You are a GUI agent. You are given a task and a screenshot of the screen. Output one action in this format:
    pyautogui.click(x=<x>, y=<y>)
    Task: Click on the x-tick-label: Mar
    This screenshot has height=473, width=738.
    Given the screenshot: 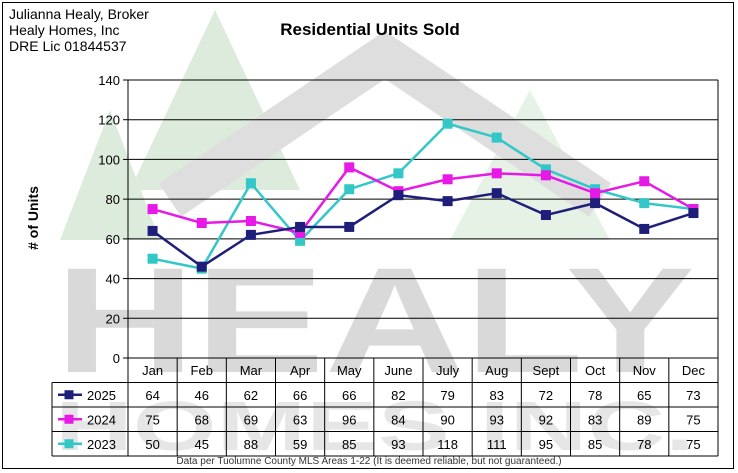 What is the action you would take?
    pyautogui.click(x=251, y=370)
    